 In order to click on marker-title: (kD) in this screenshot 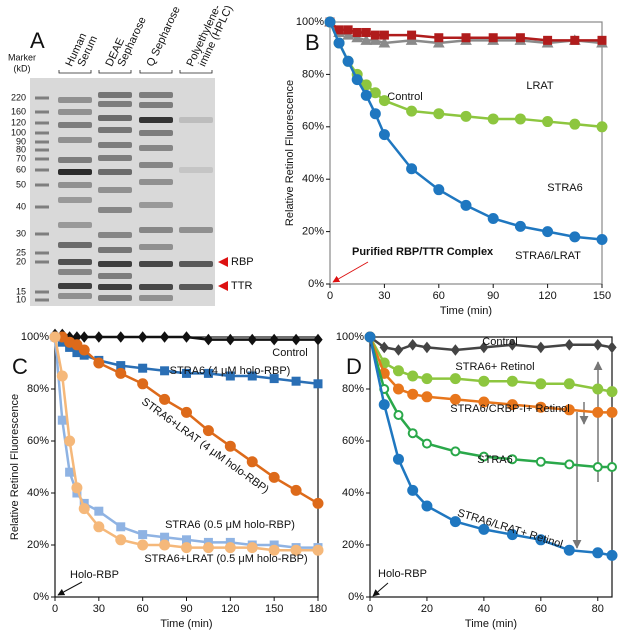, I will do `click(22, 68)`.